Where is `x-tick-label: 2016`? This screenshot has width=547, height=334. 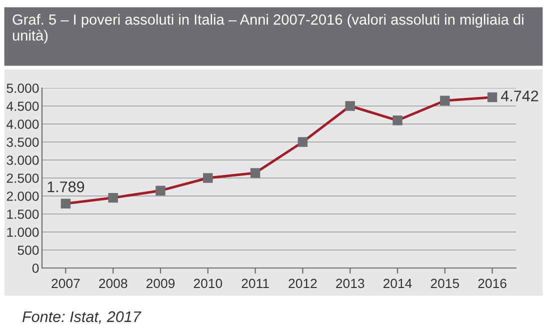 x-tick-label: 2016 is located at coordinates (492, 283).